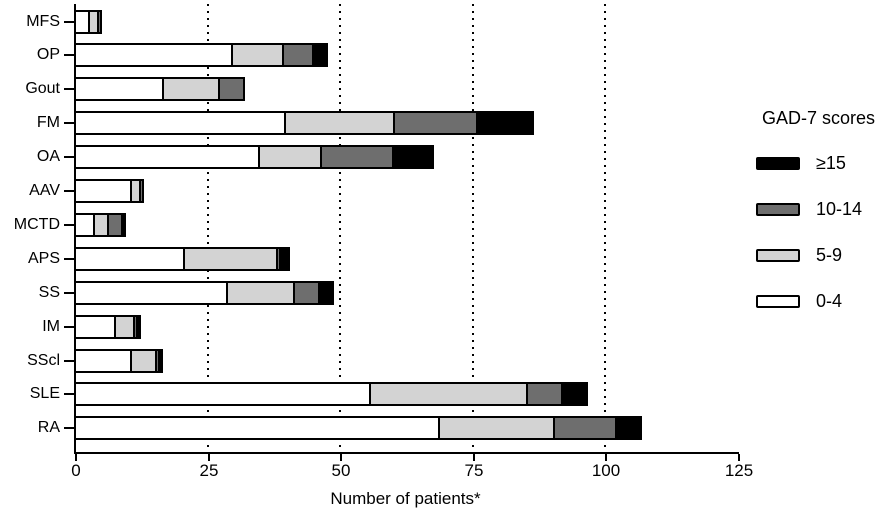  I want to click on legend-entry: ≥15, so click(826, 163).